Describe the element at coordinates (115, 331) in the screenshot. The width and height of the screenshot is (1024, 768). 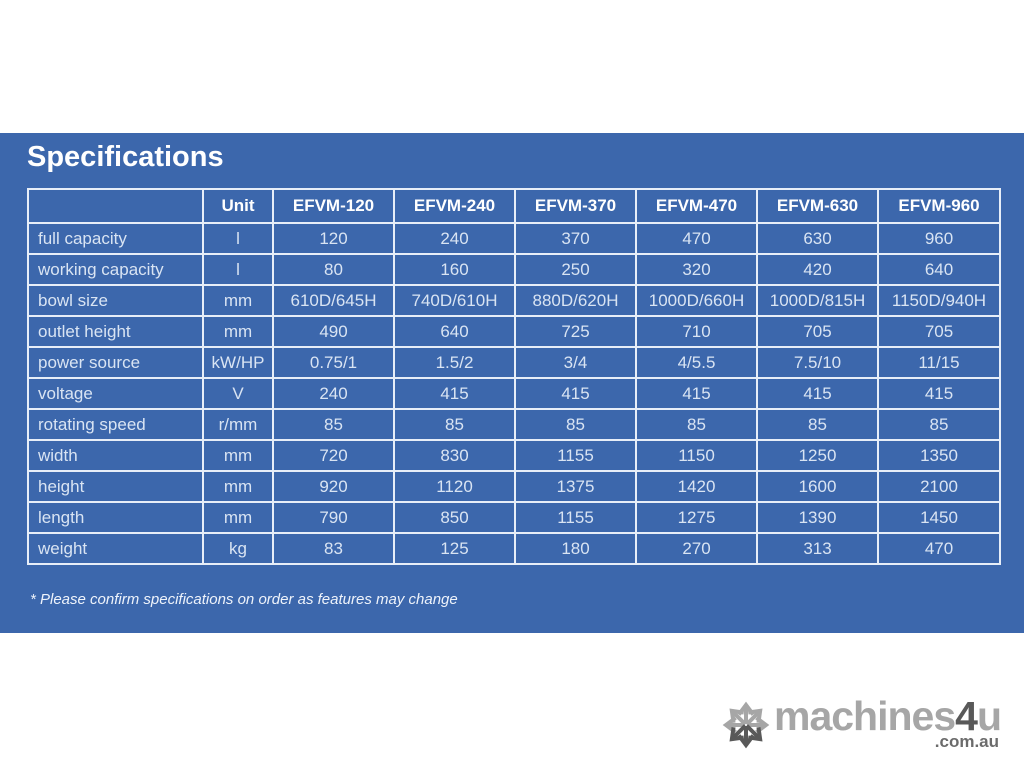
I see `row-label: outlet height` at that location.